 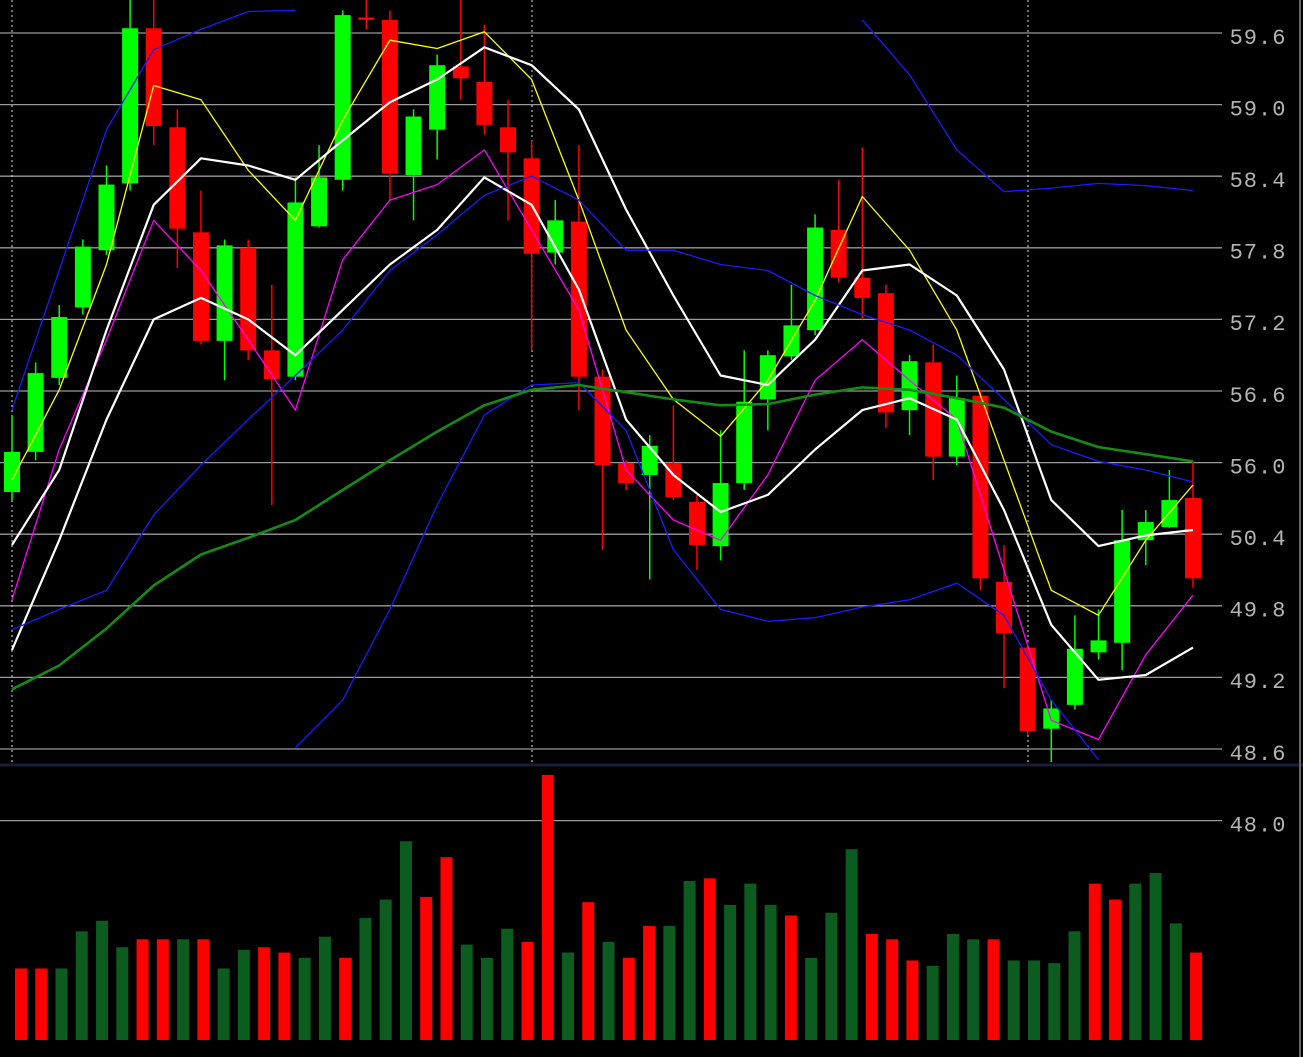 What do you see at coordinates (1258, 825) in the screenshot?
I see `y-tick-label: 48.0` at bounding box center [1258, 825].